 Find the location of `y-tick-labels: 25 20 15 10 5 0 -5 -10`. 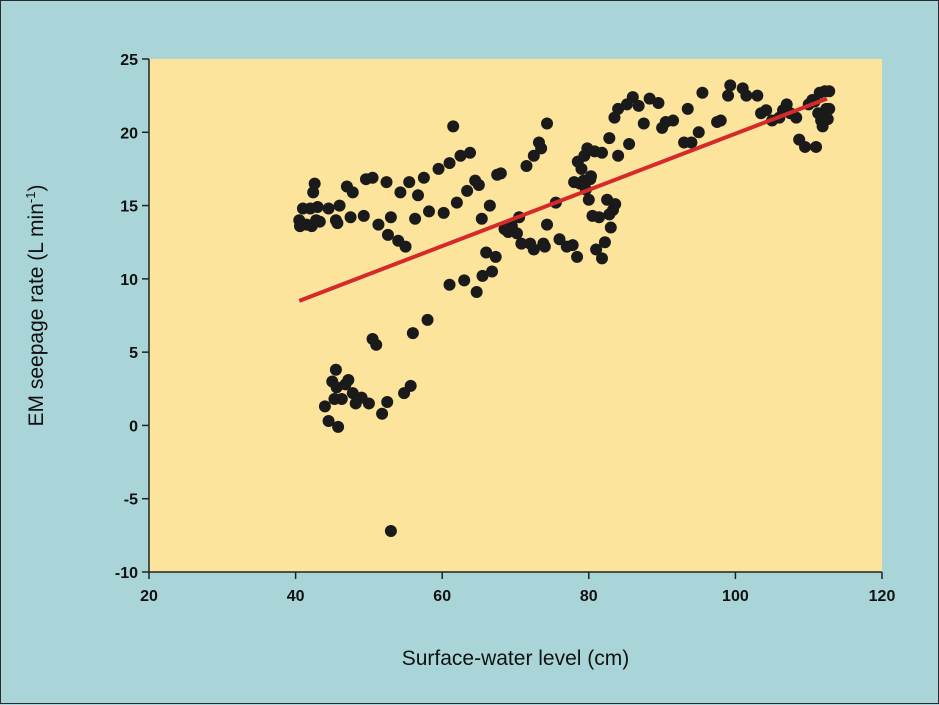

y-tick-labels: 25 20 15 10 5 0 -5 -10 is located at coordinates (126, 317).